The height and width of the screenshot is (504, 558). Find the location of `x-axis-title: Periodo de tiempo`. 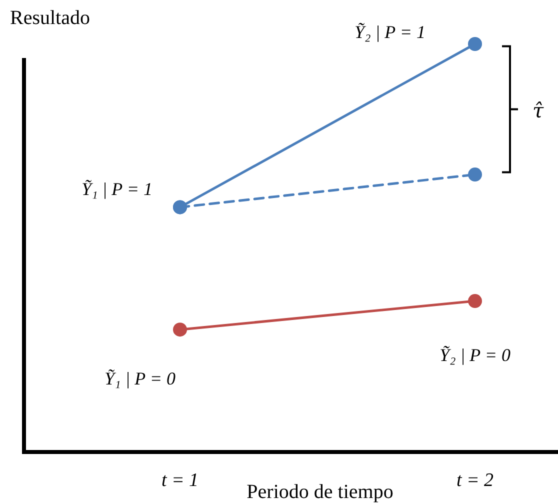

x-axis-title: Periodo de tiempo is located at coordinates (320, 492).